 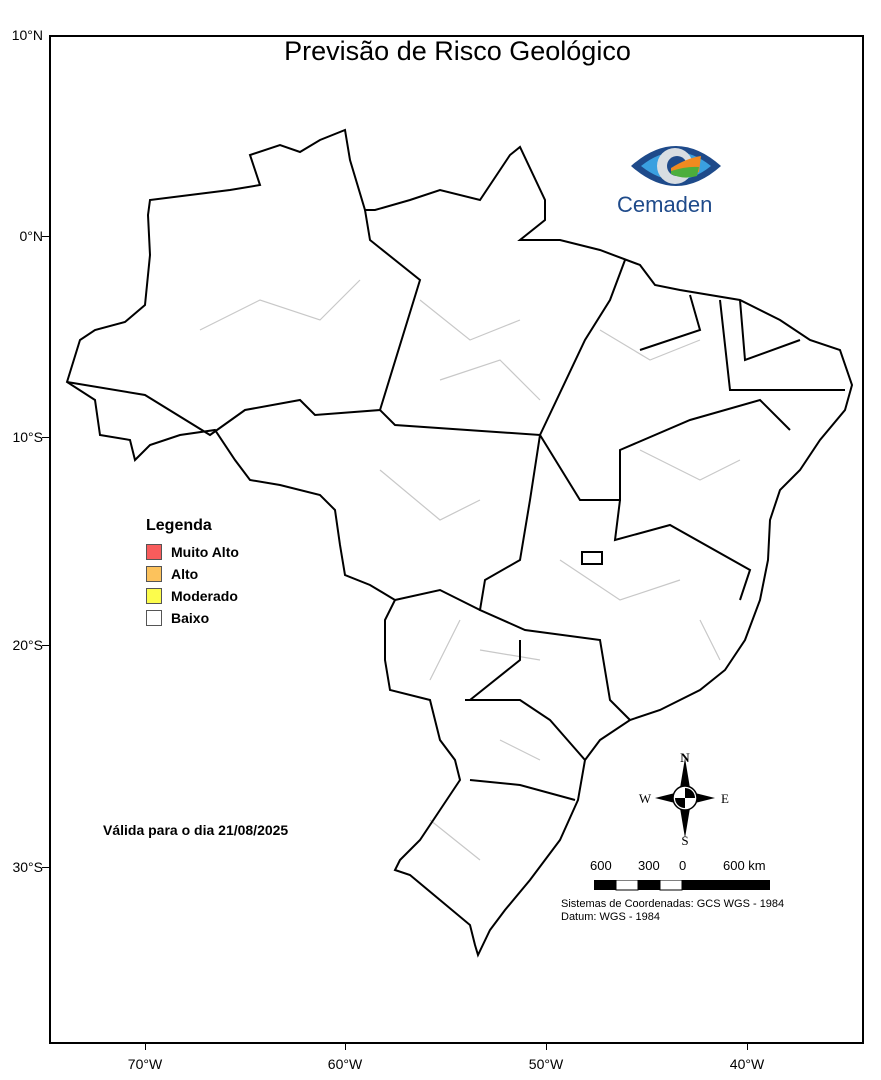 I want to click on legend: Legenda Muito Alto Alto Moderado Baixo, so click(x=192, y=573).